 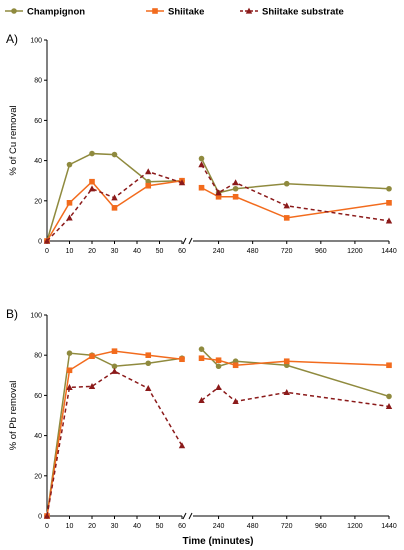 What do you see at coordinates (321, 251) in the screenshot?
I see `x-tick-label: 960` at bounding box center [321, 251].